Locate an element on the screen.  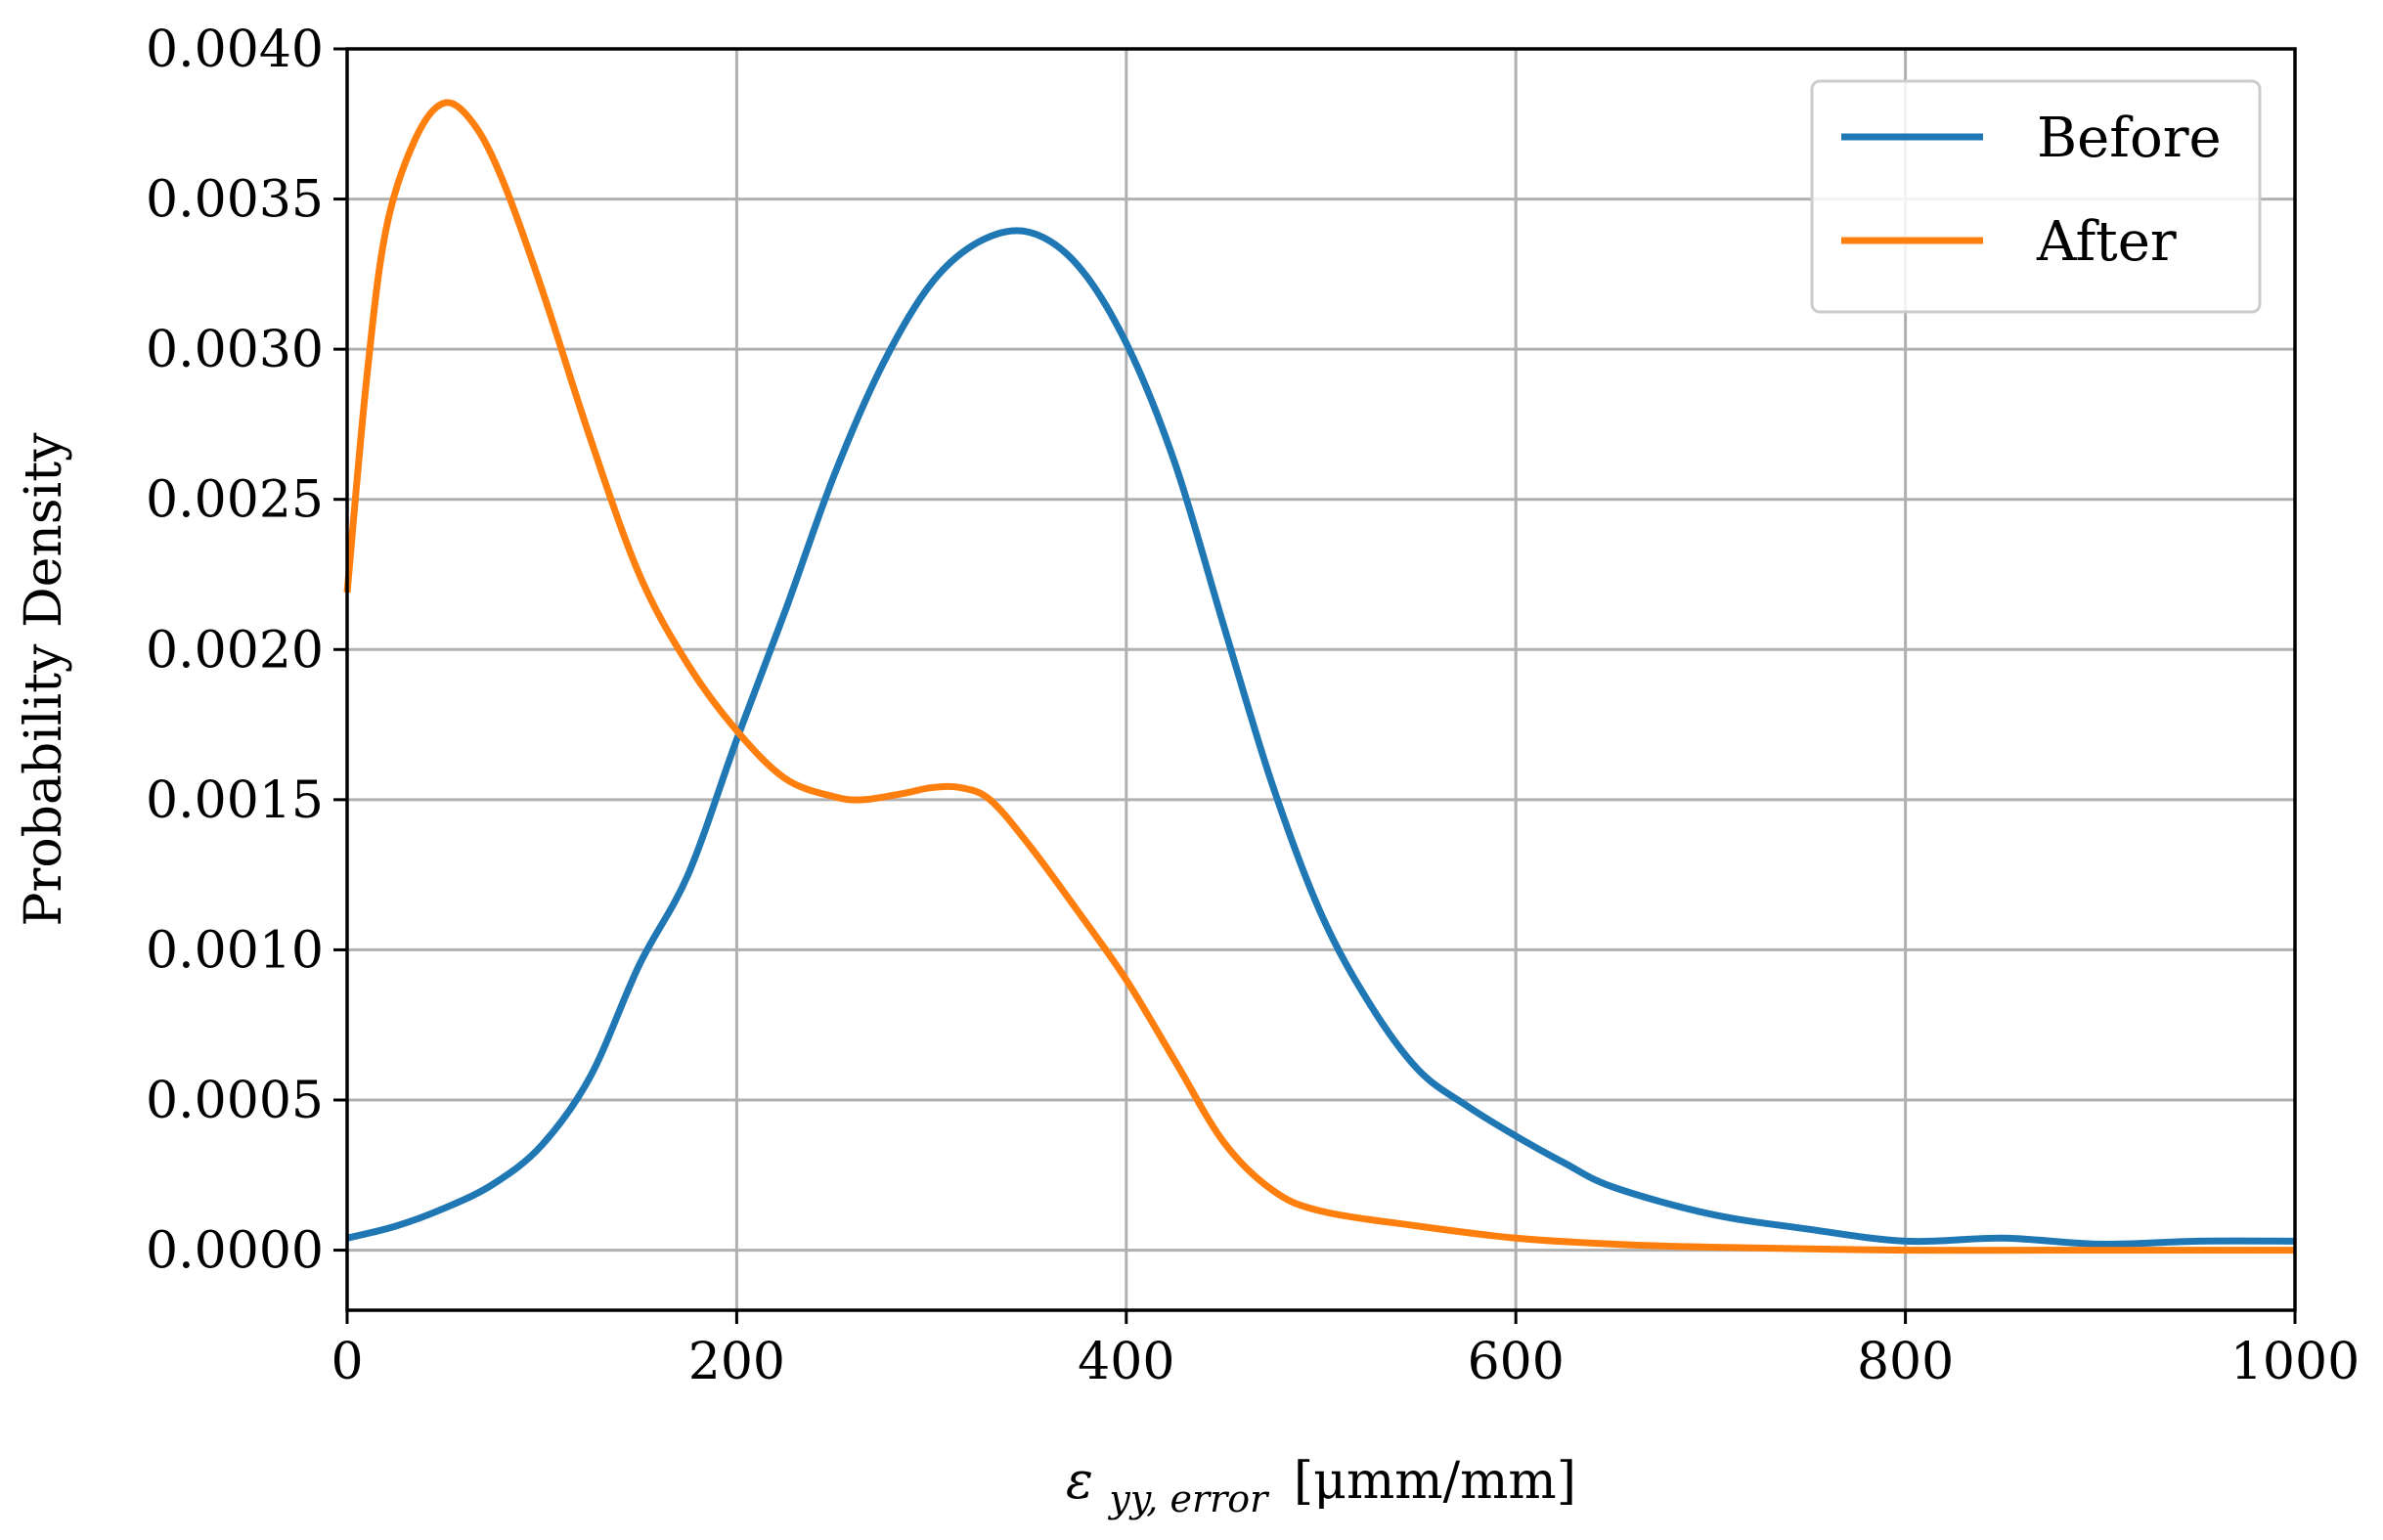
y-tick-label: 0.0035 is located at coordinates (235, 200).